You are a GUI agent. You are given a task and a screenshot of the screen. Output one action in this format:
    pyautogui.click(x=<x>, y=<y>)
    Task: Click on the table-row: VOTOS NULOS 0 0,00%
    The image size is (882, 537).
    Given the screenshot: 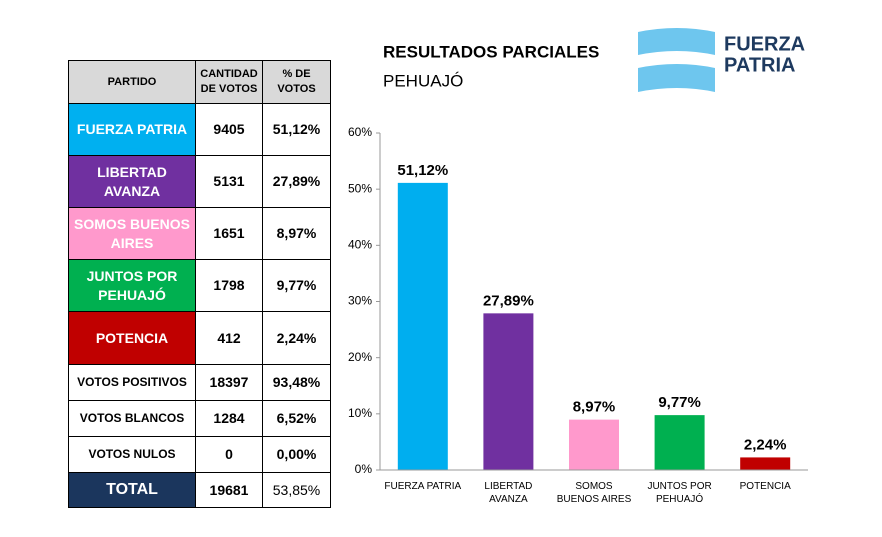 What is the action you would take?
    pyautogui.click(x=199, y=454)
    